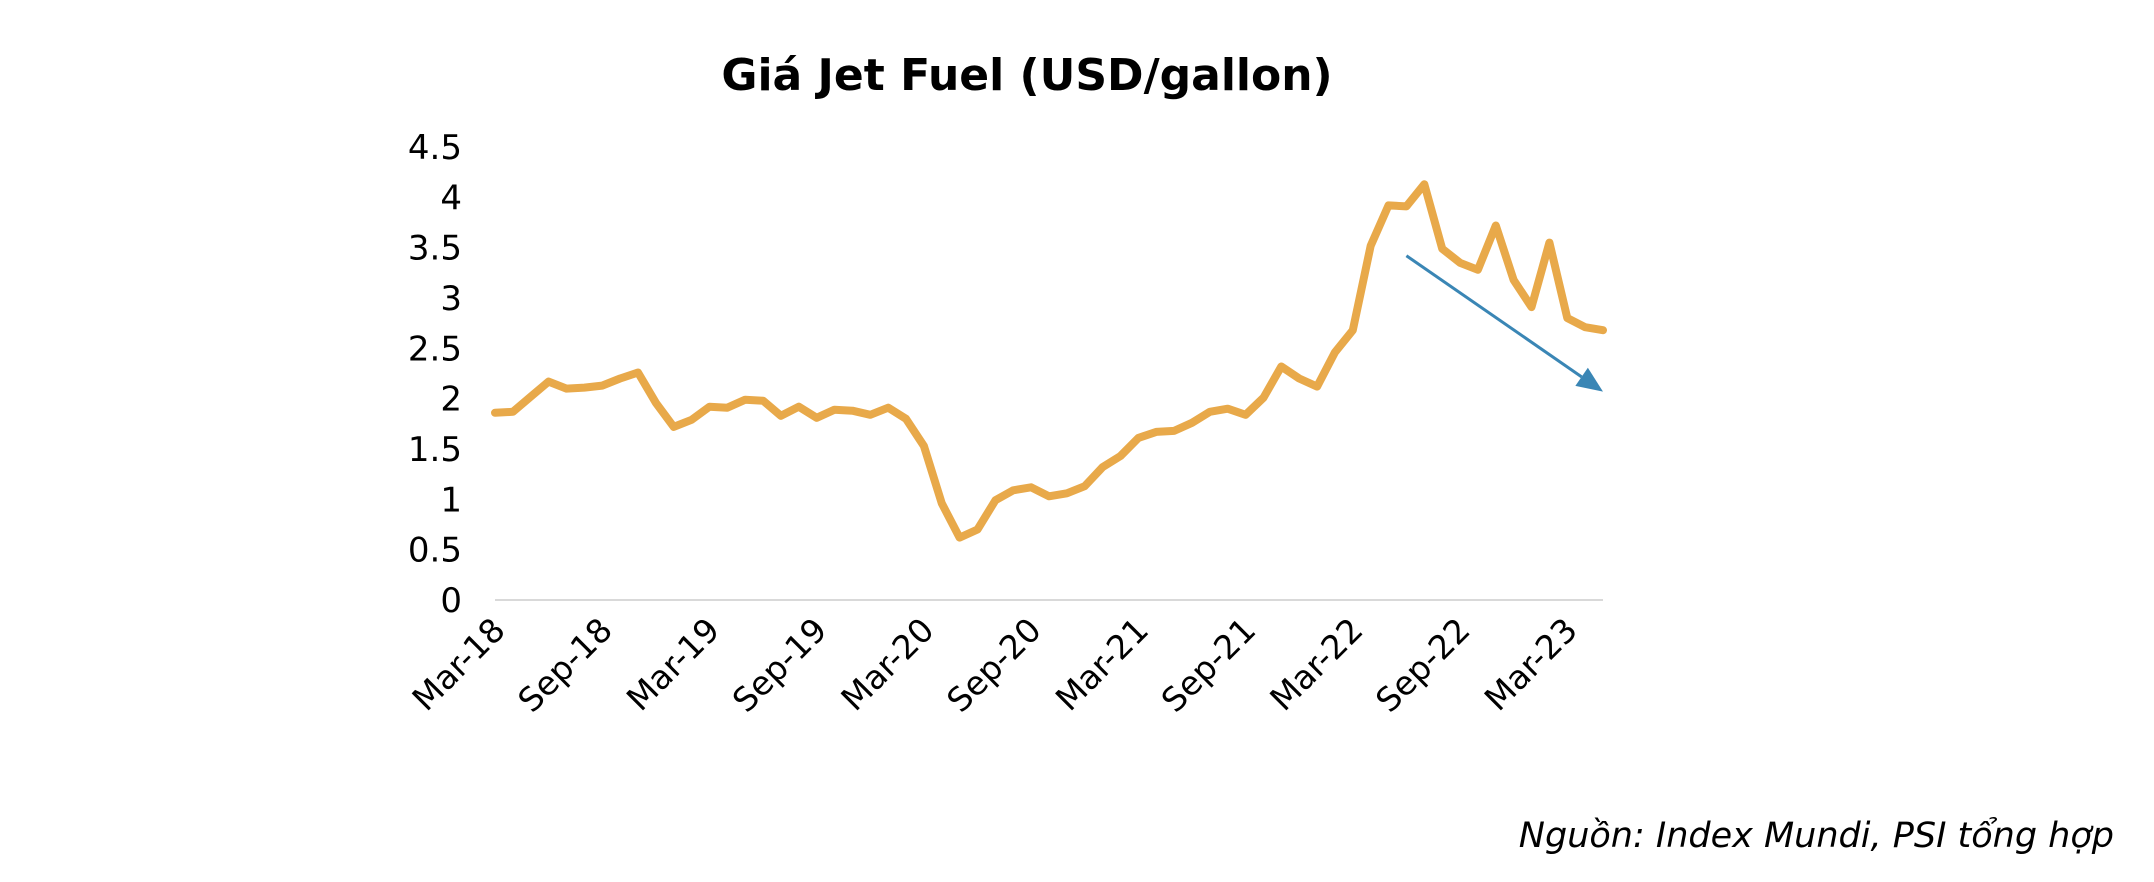  I want to click on x-tick-label: Mar-22, so click(1316, 664).